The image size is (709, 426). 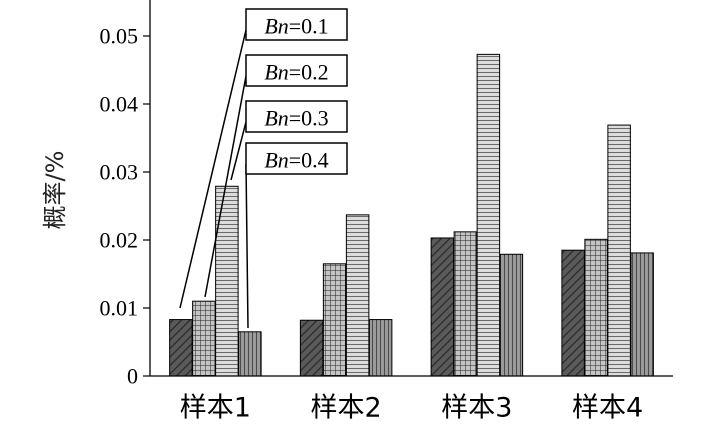 I want to click on x-category-label: 样本2, so click(x=346, y=408).